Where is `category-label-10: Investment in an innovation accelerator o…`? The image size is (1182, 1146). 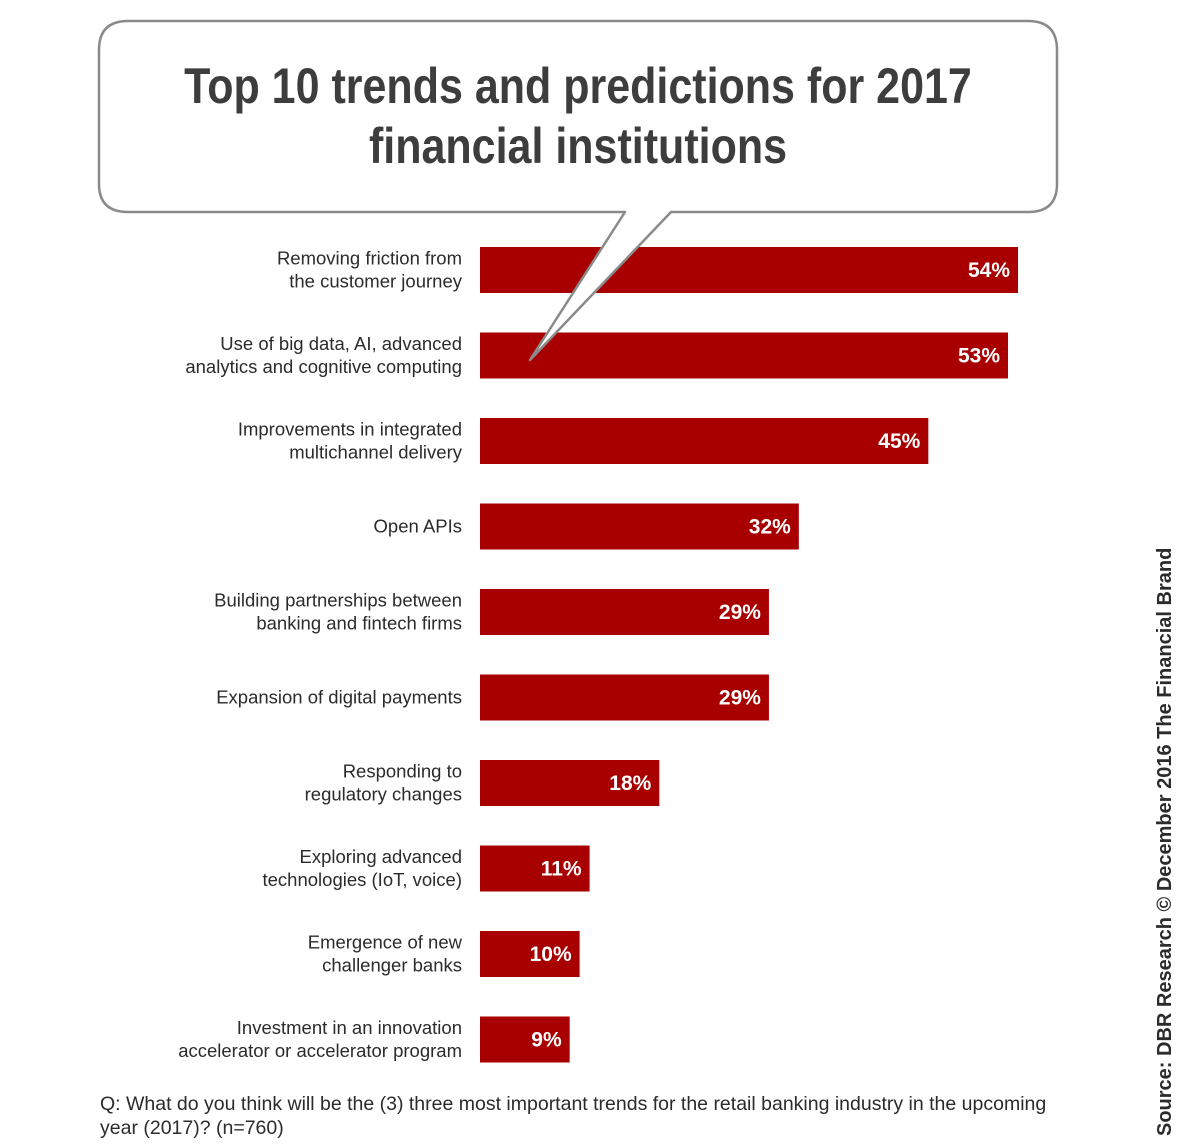
category-label-10: Investment in an innovation accelerator o… is located at coordinates (320, 1039).